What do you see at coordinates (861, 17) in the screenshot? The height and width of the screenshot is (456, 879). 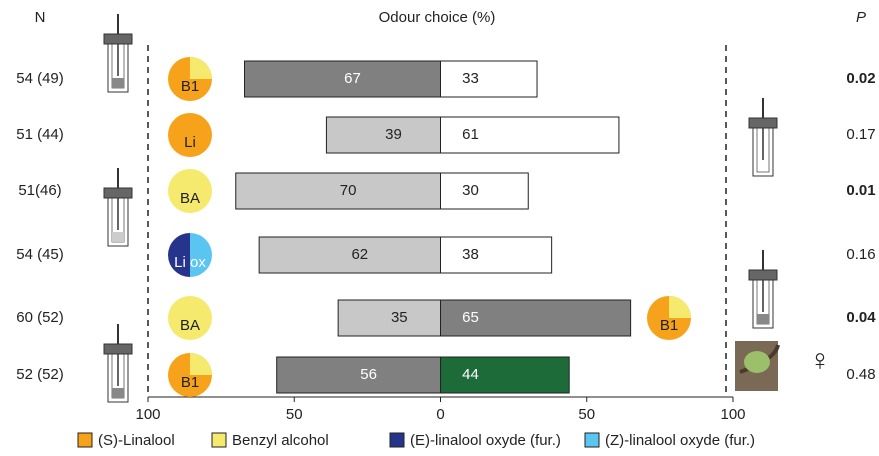 I see `p-header: P` at bounding box center [861, 17].